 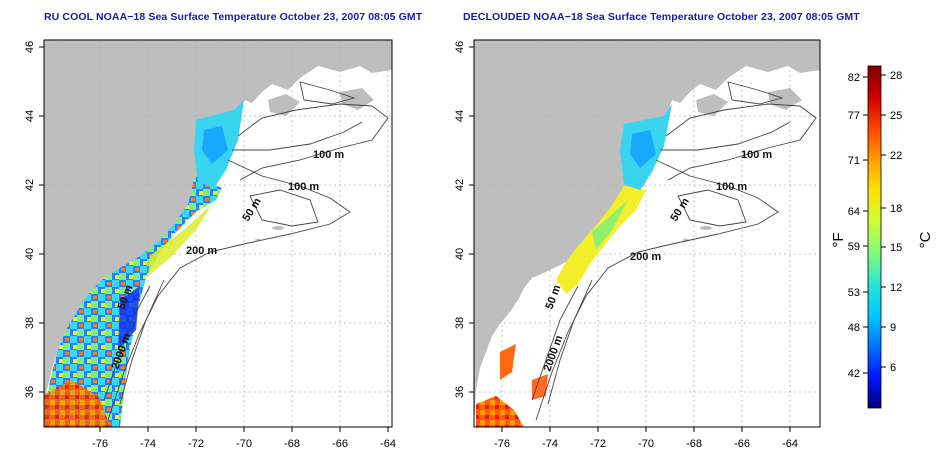 What do you see at coordinates (645, 257) in the screenshot?
I see `right-contour-label-4: 200 m` at bounding box center [645, 257].